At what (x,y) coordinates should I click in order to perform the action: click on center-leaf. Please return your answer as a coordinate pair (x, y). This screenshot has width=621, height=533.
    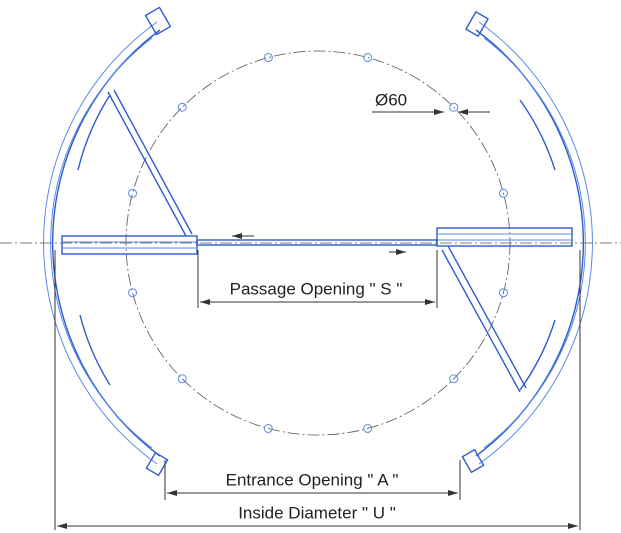
    Looking at the image, I should click on (317, 242).